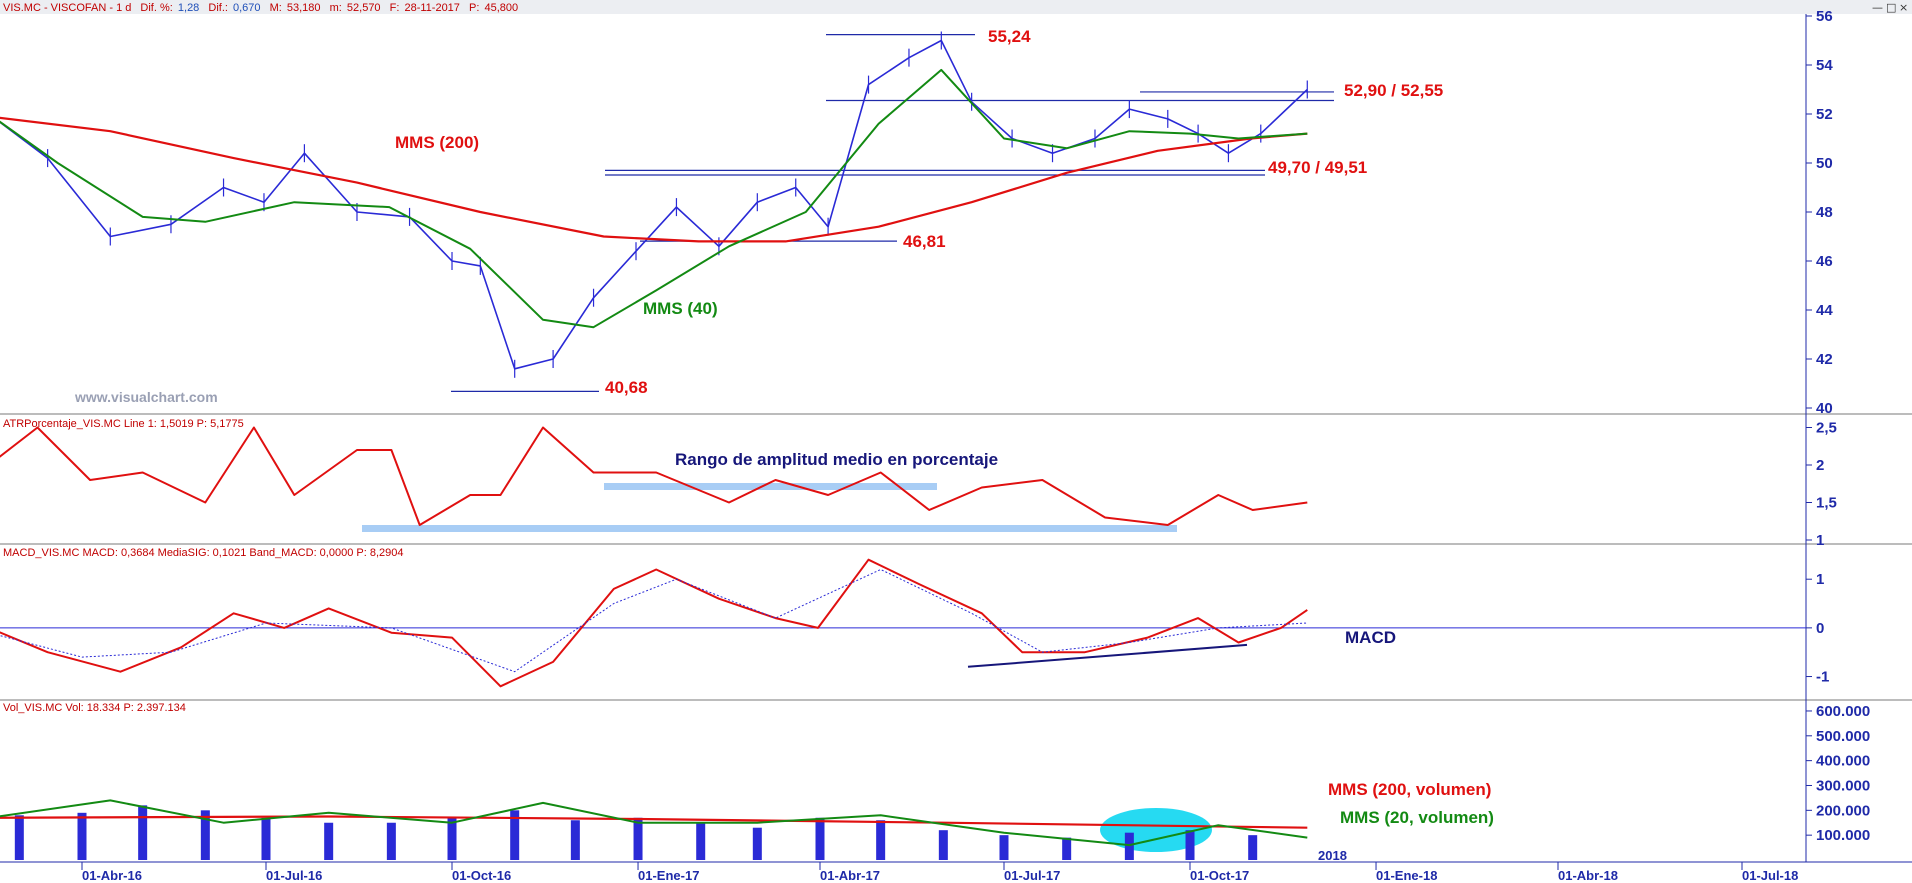 The width and height of the screenshot is (1912, 883). I want to click on y-tick-label: 46, so click(1824, 261).